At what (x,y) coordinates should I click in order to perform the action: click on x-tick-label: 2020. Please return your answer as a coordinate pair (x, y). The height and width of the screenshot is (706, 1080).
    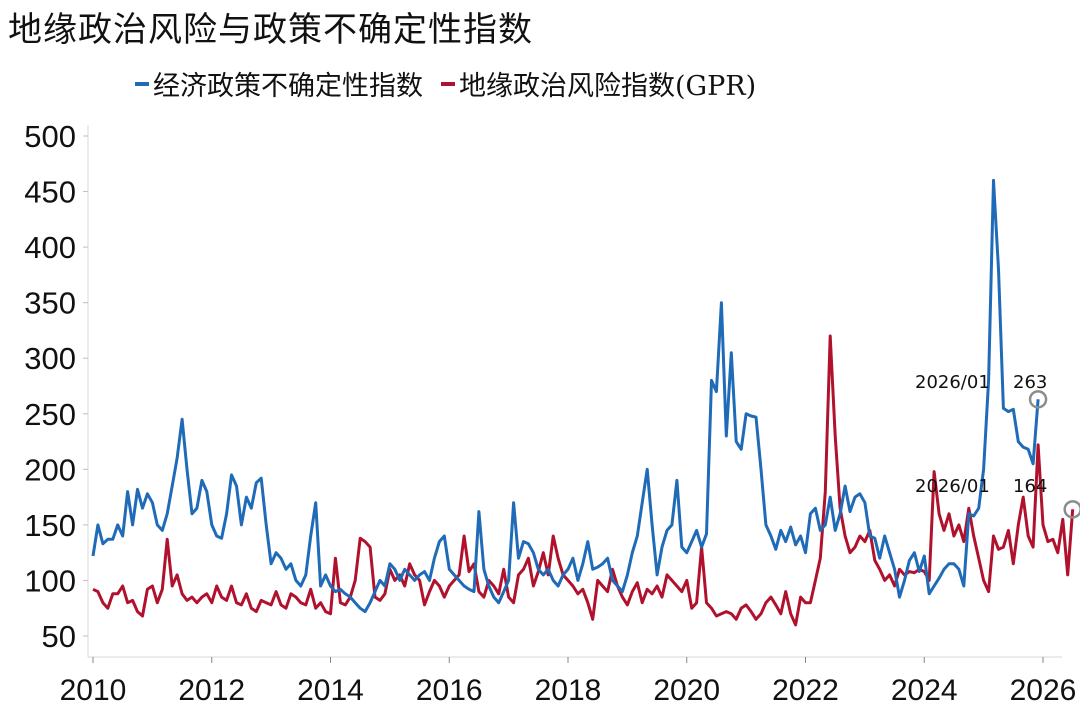
    Looking at the image, I should click on (686, 690).